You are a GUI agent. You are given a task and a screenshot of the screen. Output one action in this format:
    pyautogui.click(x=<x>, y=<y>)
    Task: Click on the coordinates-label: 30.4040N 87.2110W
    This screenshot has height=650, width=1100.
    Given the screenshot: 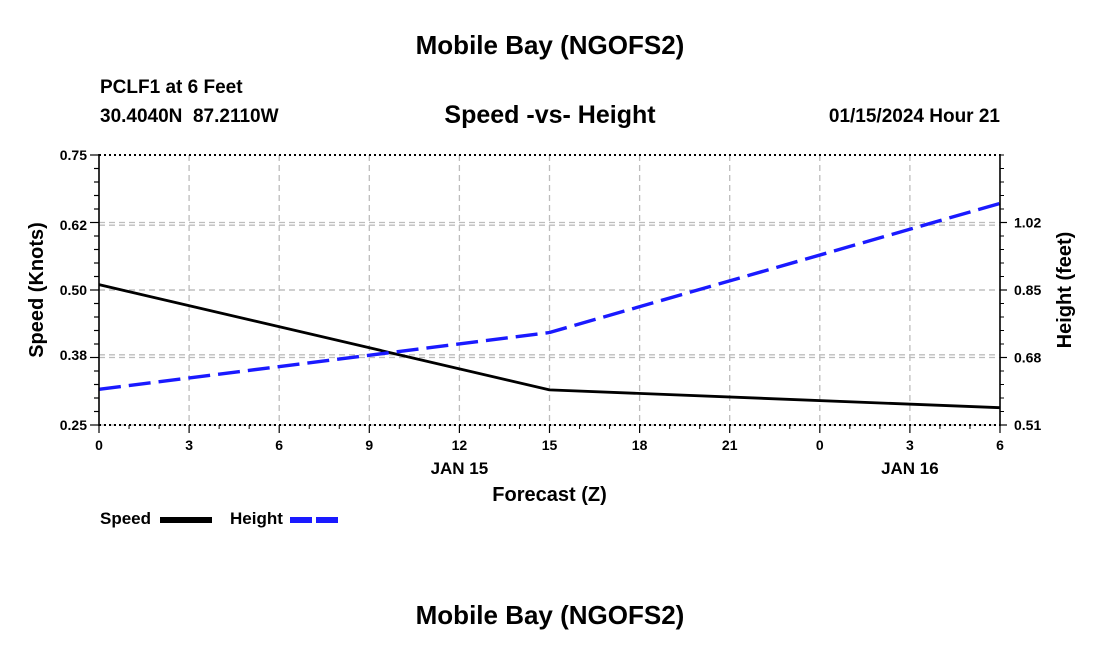 What is the action you would take?
    pyautogui.click(x=189, y=116)
    